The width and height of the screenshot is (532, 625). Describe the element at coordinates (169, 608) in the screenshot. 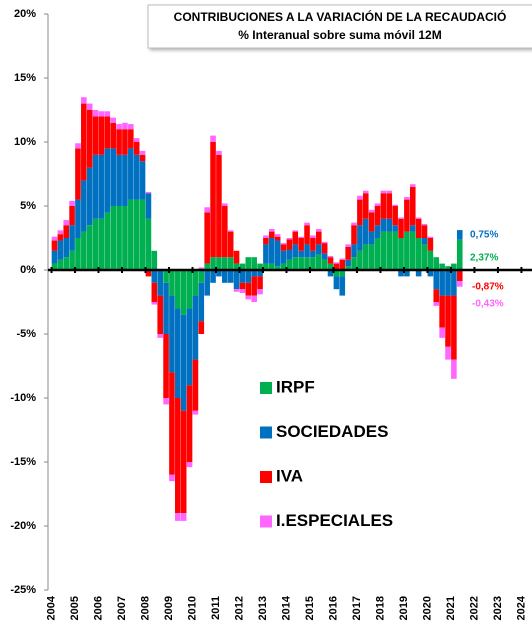

I see `x-tick-label: 2009` at that location.